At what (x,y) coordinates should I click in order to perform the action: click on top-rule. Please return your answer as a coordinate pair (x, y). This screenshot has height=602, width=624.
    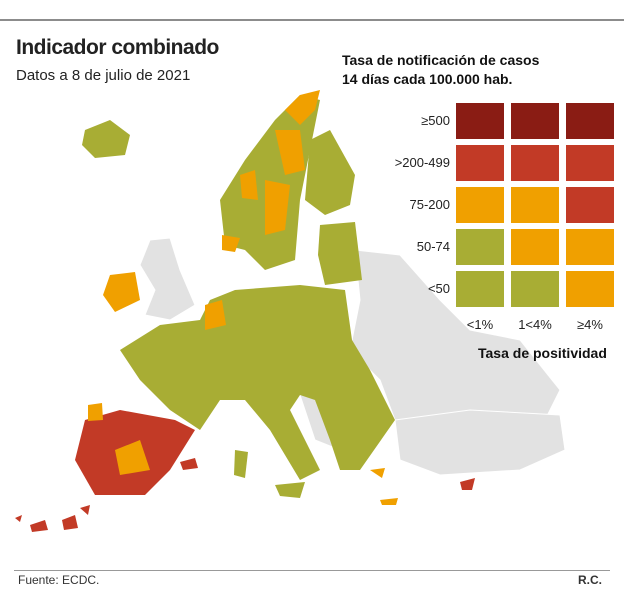
    Looking at the image, I should click on (312, 20).